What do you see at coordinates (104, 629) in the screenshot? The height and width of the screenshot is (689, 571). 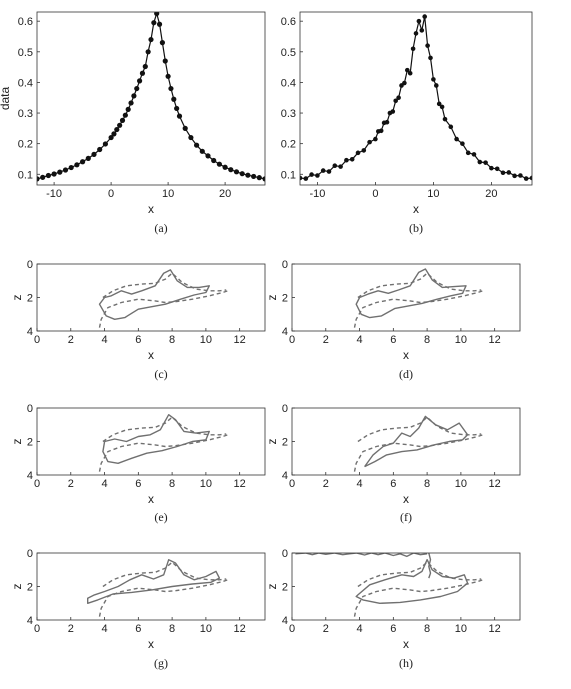 I see `x-tick-label: 4` at bounding box center [104, 629].